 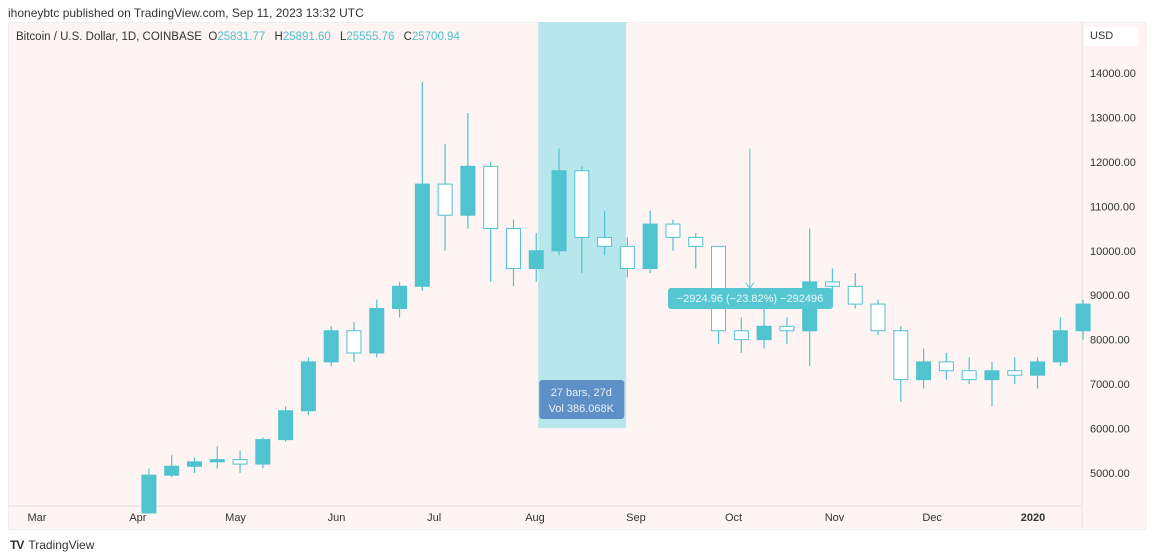 I want to click on measure-label-box, so click(x=750, y=298).